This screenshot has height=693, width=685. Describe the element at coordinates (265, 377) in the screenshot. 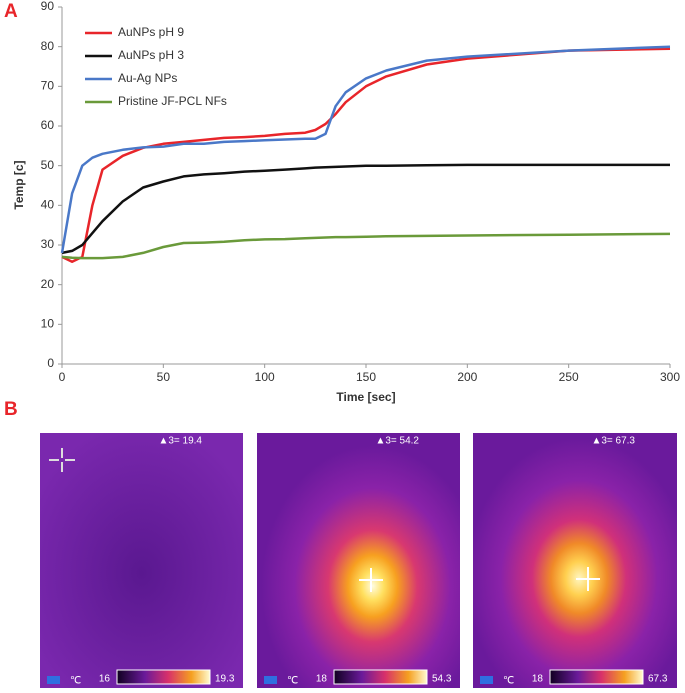

I see `x-tick-label: 100` at that location.